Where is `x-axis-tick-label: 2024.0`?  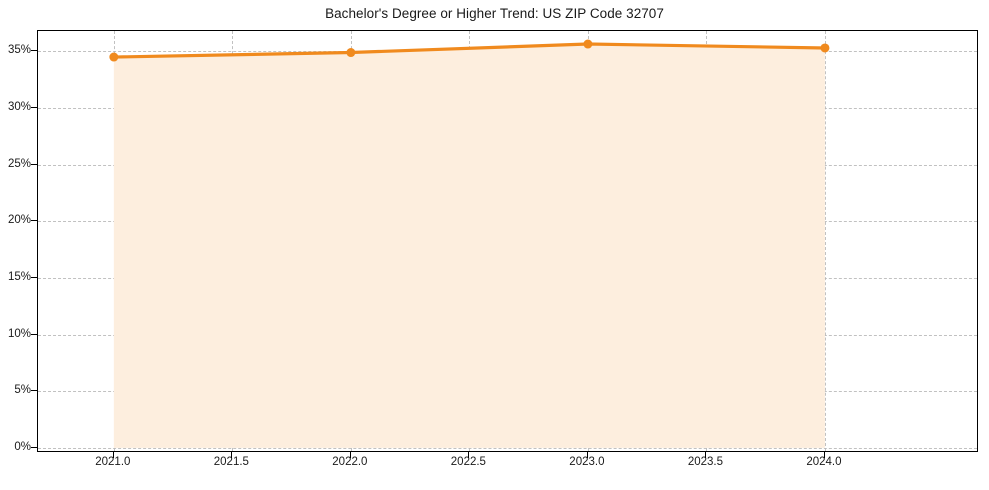 x-axis-tick-label: 2024.0 is located at coordinates (824, 462).